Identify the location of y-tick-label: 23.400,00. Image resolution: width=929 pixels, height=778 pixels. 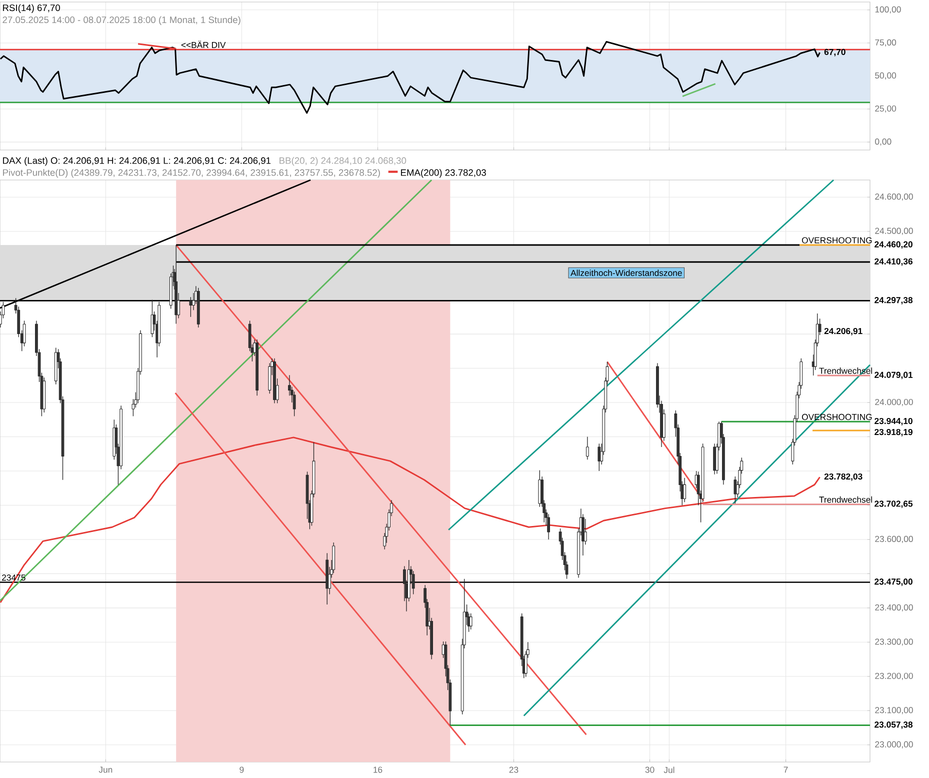
(894, 608).